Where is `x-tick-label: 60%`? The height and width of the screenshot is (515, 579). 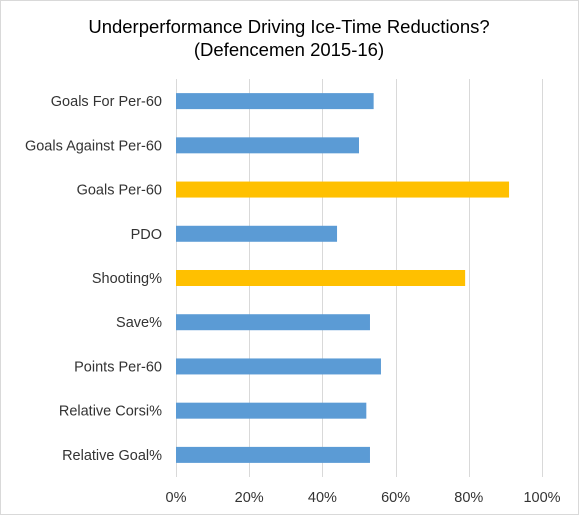 x-tick-label: 60% is located at coordinates (395, 498).